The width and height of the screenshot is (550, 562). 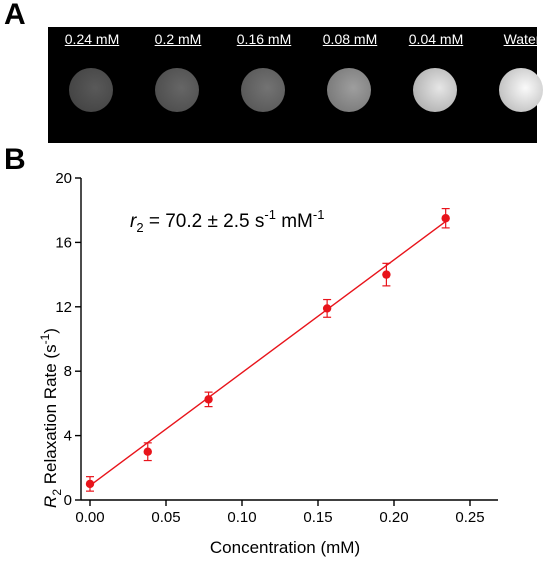 I want to click on y-axis-label: R2 Relaxation Rate (s-1), so click(x=51, y=418).